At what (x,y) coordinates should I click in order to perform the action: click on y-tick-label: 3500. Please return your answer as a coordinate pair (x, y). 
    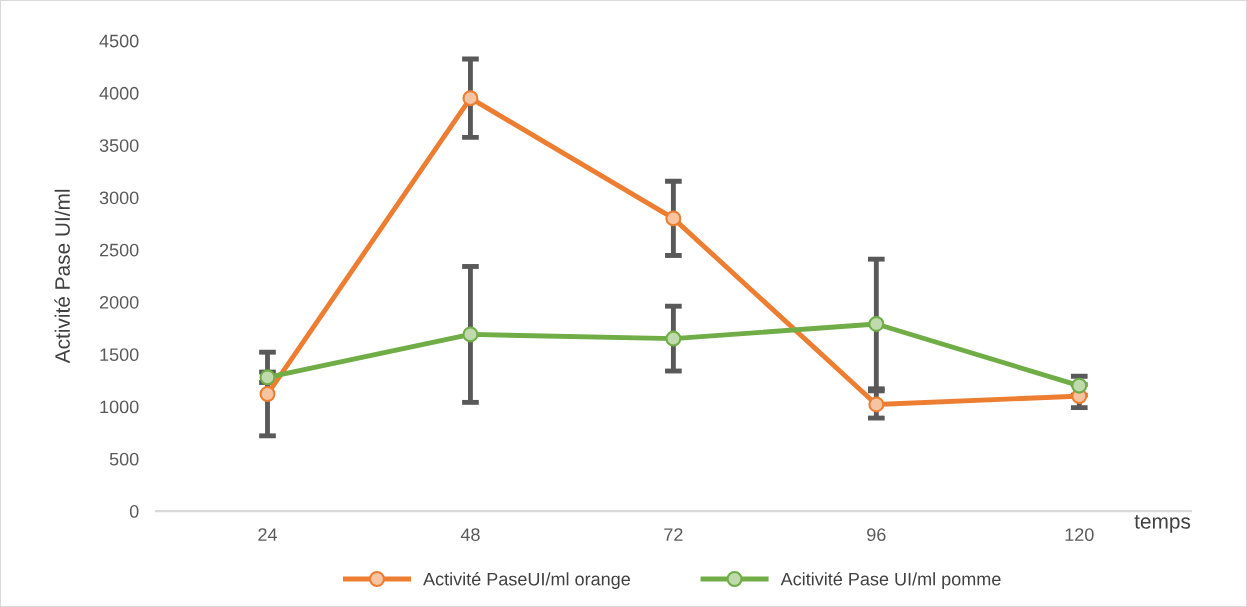
    Looking at the image, I should click on (119, 145).